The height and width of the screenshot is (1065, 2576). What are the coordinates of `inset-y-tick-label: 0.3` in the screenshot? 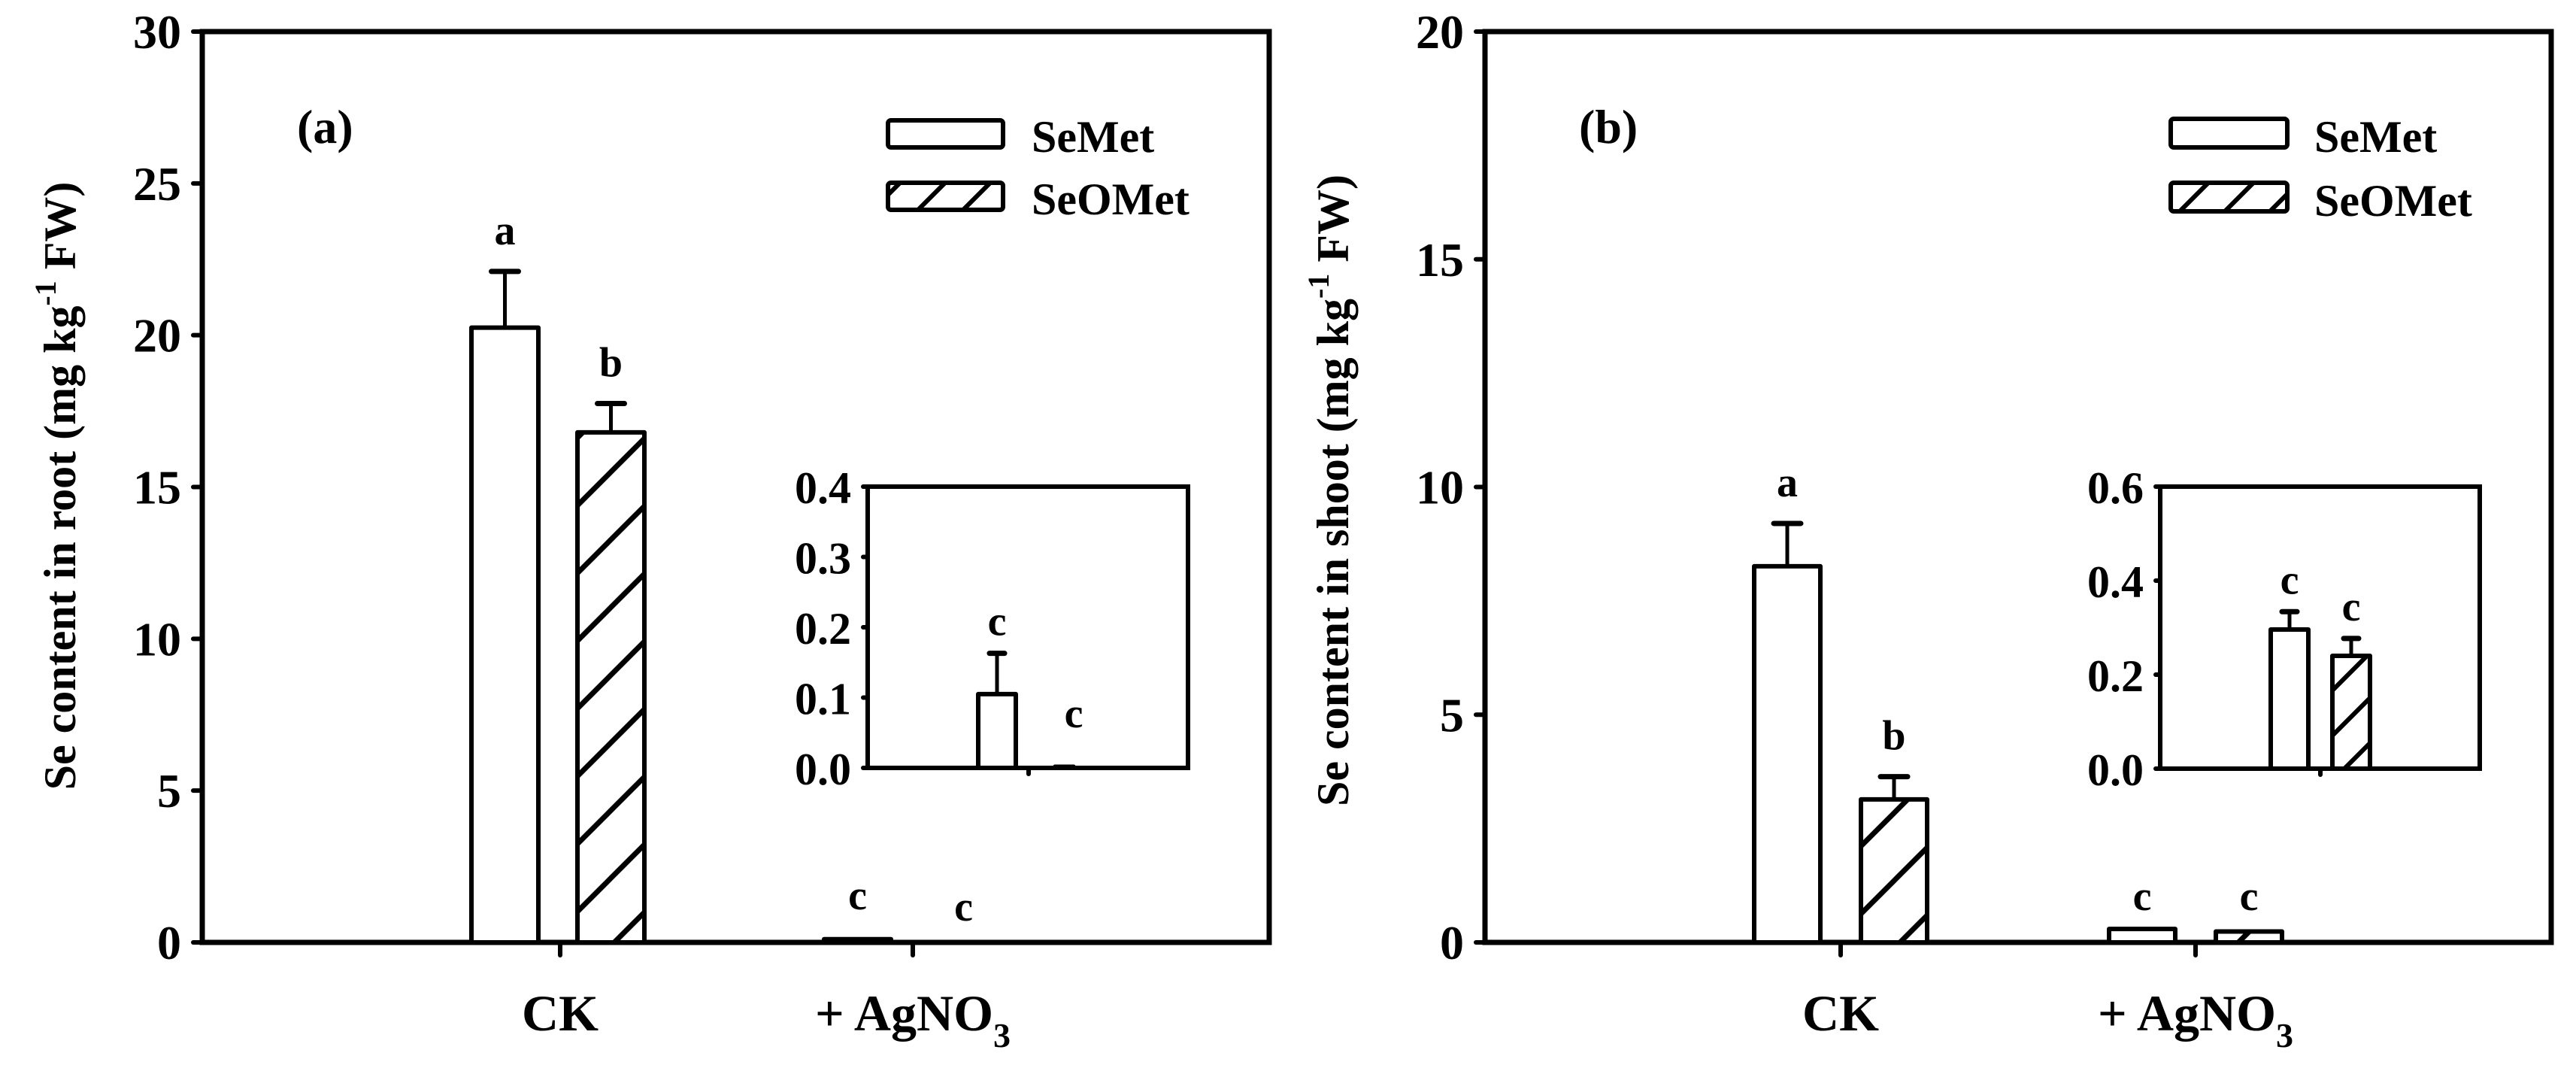 It's located at (823, 559).